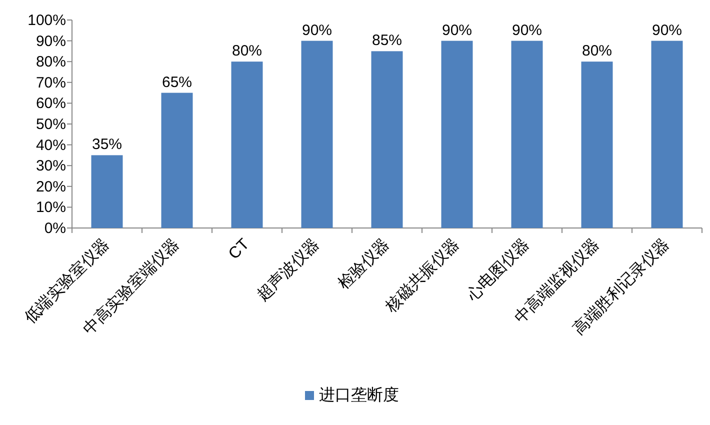  I want to click on legend-label: 进口垄断度, so click(359, 395).